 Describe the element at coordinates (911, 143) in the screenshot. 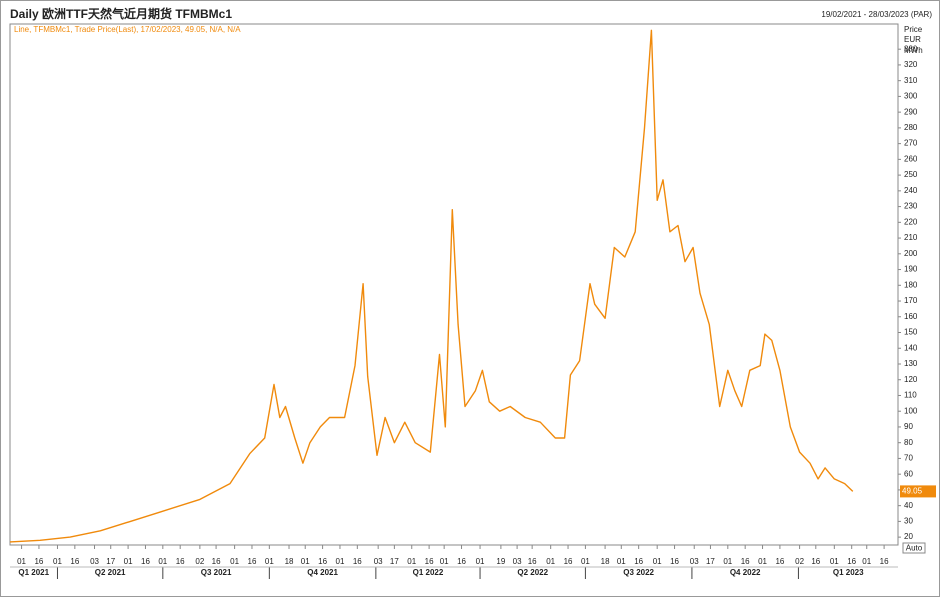

I see `y-tick-label: 270` at that location.